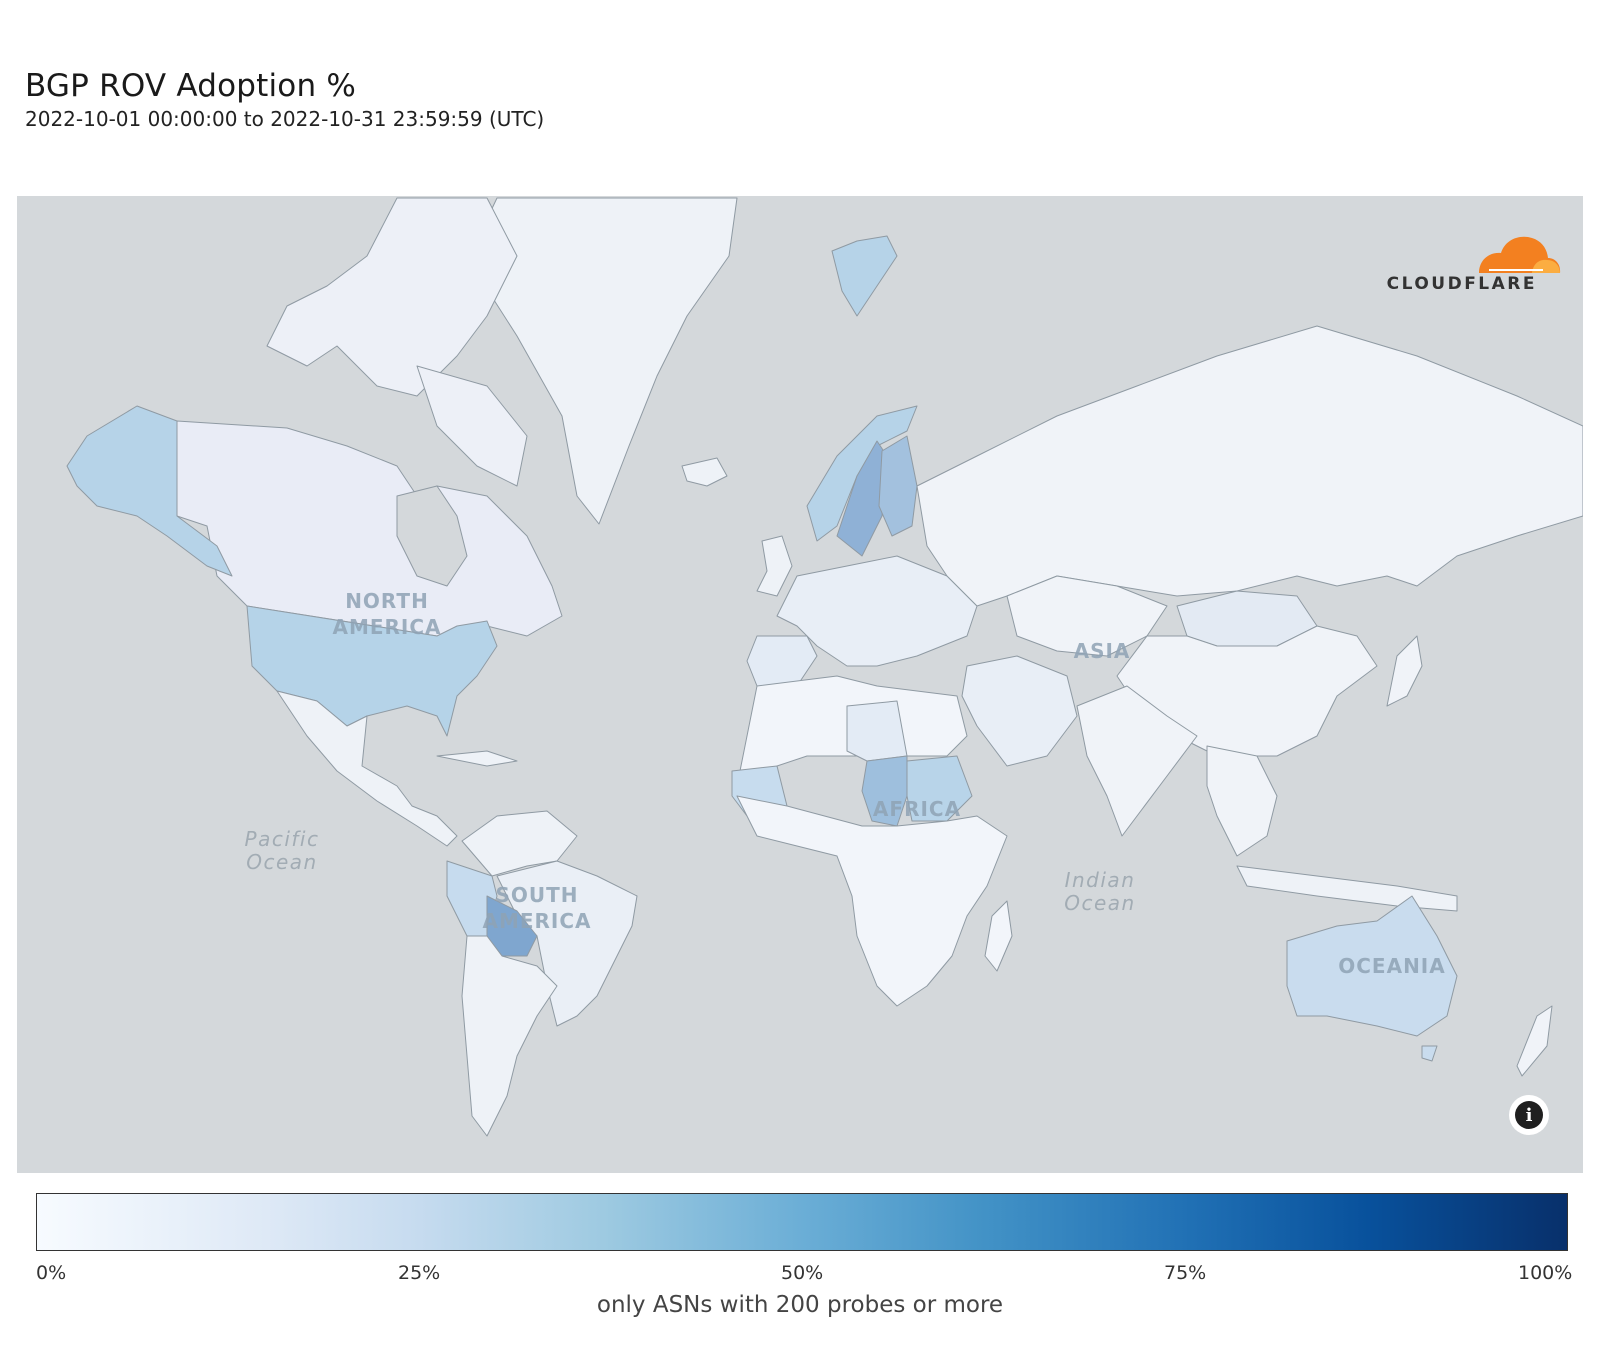  What do you see at coordinates (802, 1273) in the screenshot?
I see `legend-tick-50: 50%` at bounding box center [802, 1273].